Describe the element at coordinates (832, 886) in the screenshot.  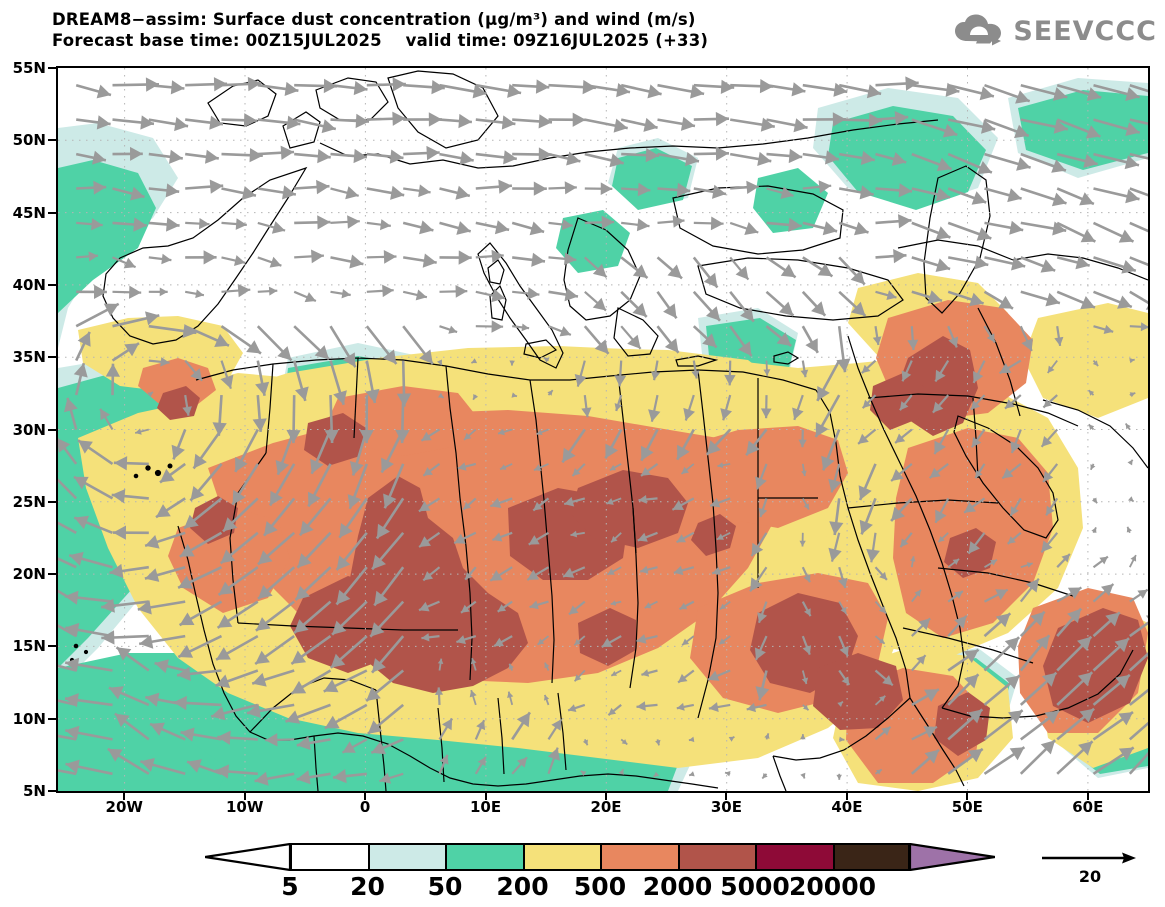
I see `colorbar-tick-label: 20000` at that location.